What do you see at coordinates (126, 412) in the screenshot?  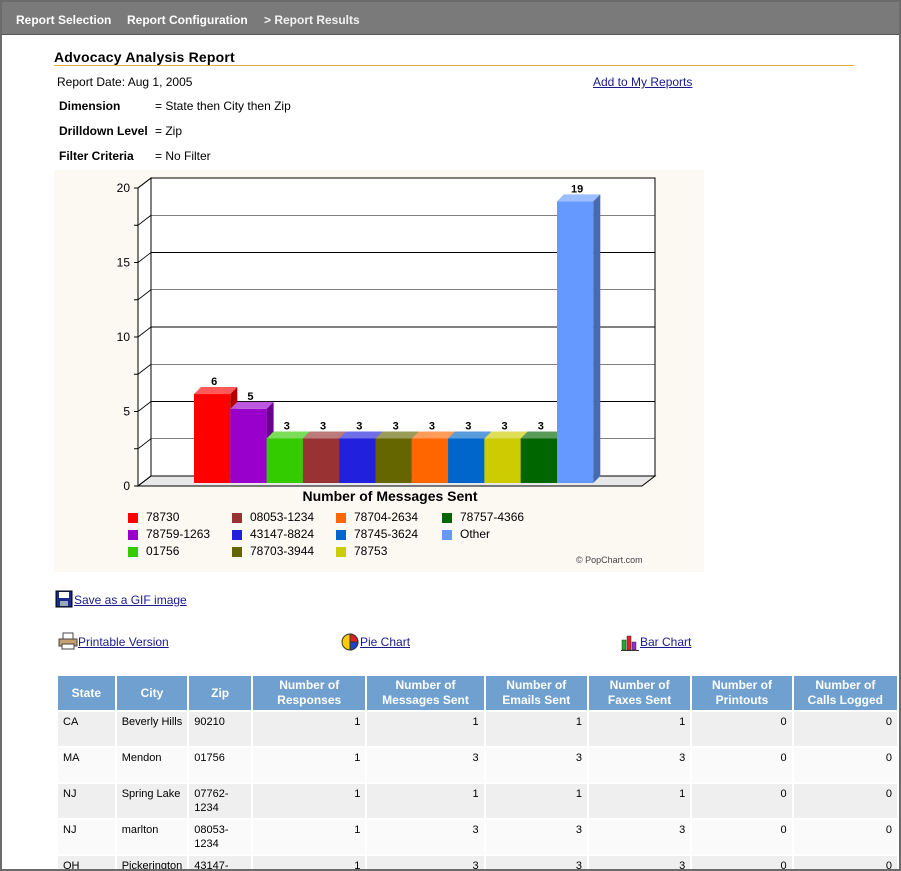 I see `y-tick-label: 5` at bounding box center [126, 412].